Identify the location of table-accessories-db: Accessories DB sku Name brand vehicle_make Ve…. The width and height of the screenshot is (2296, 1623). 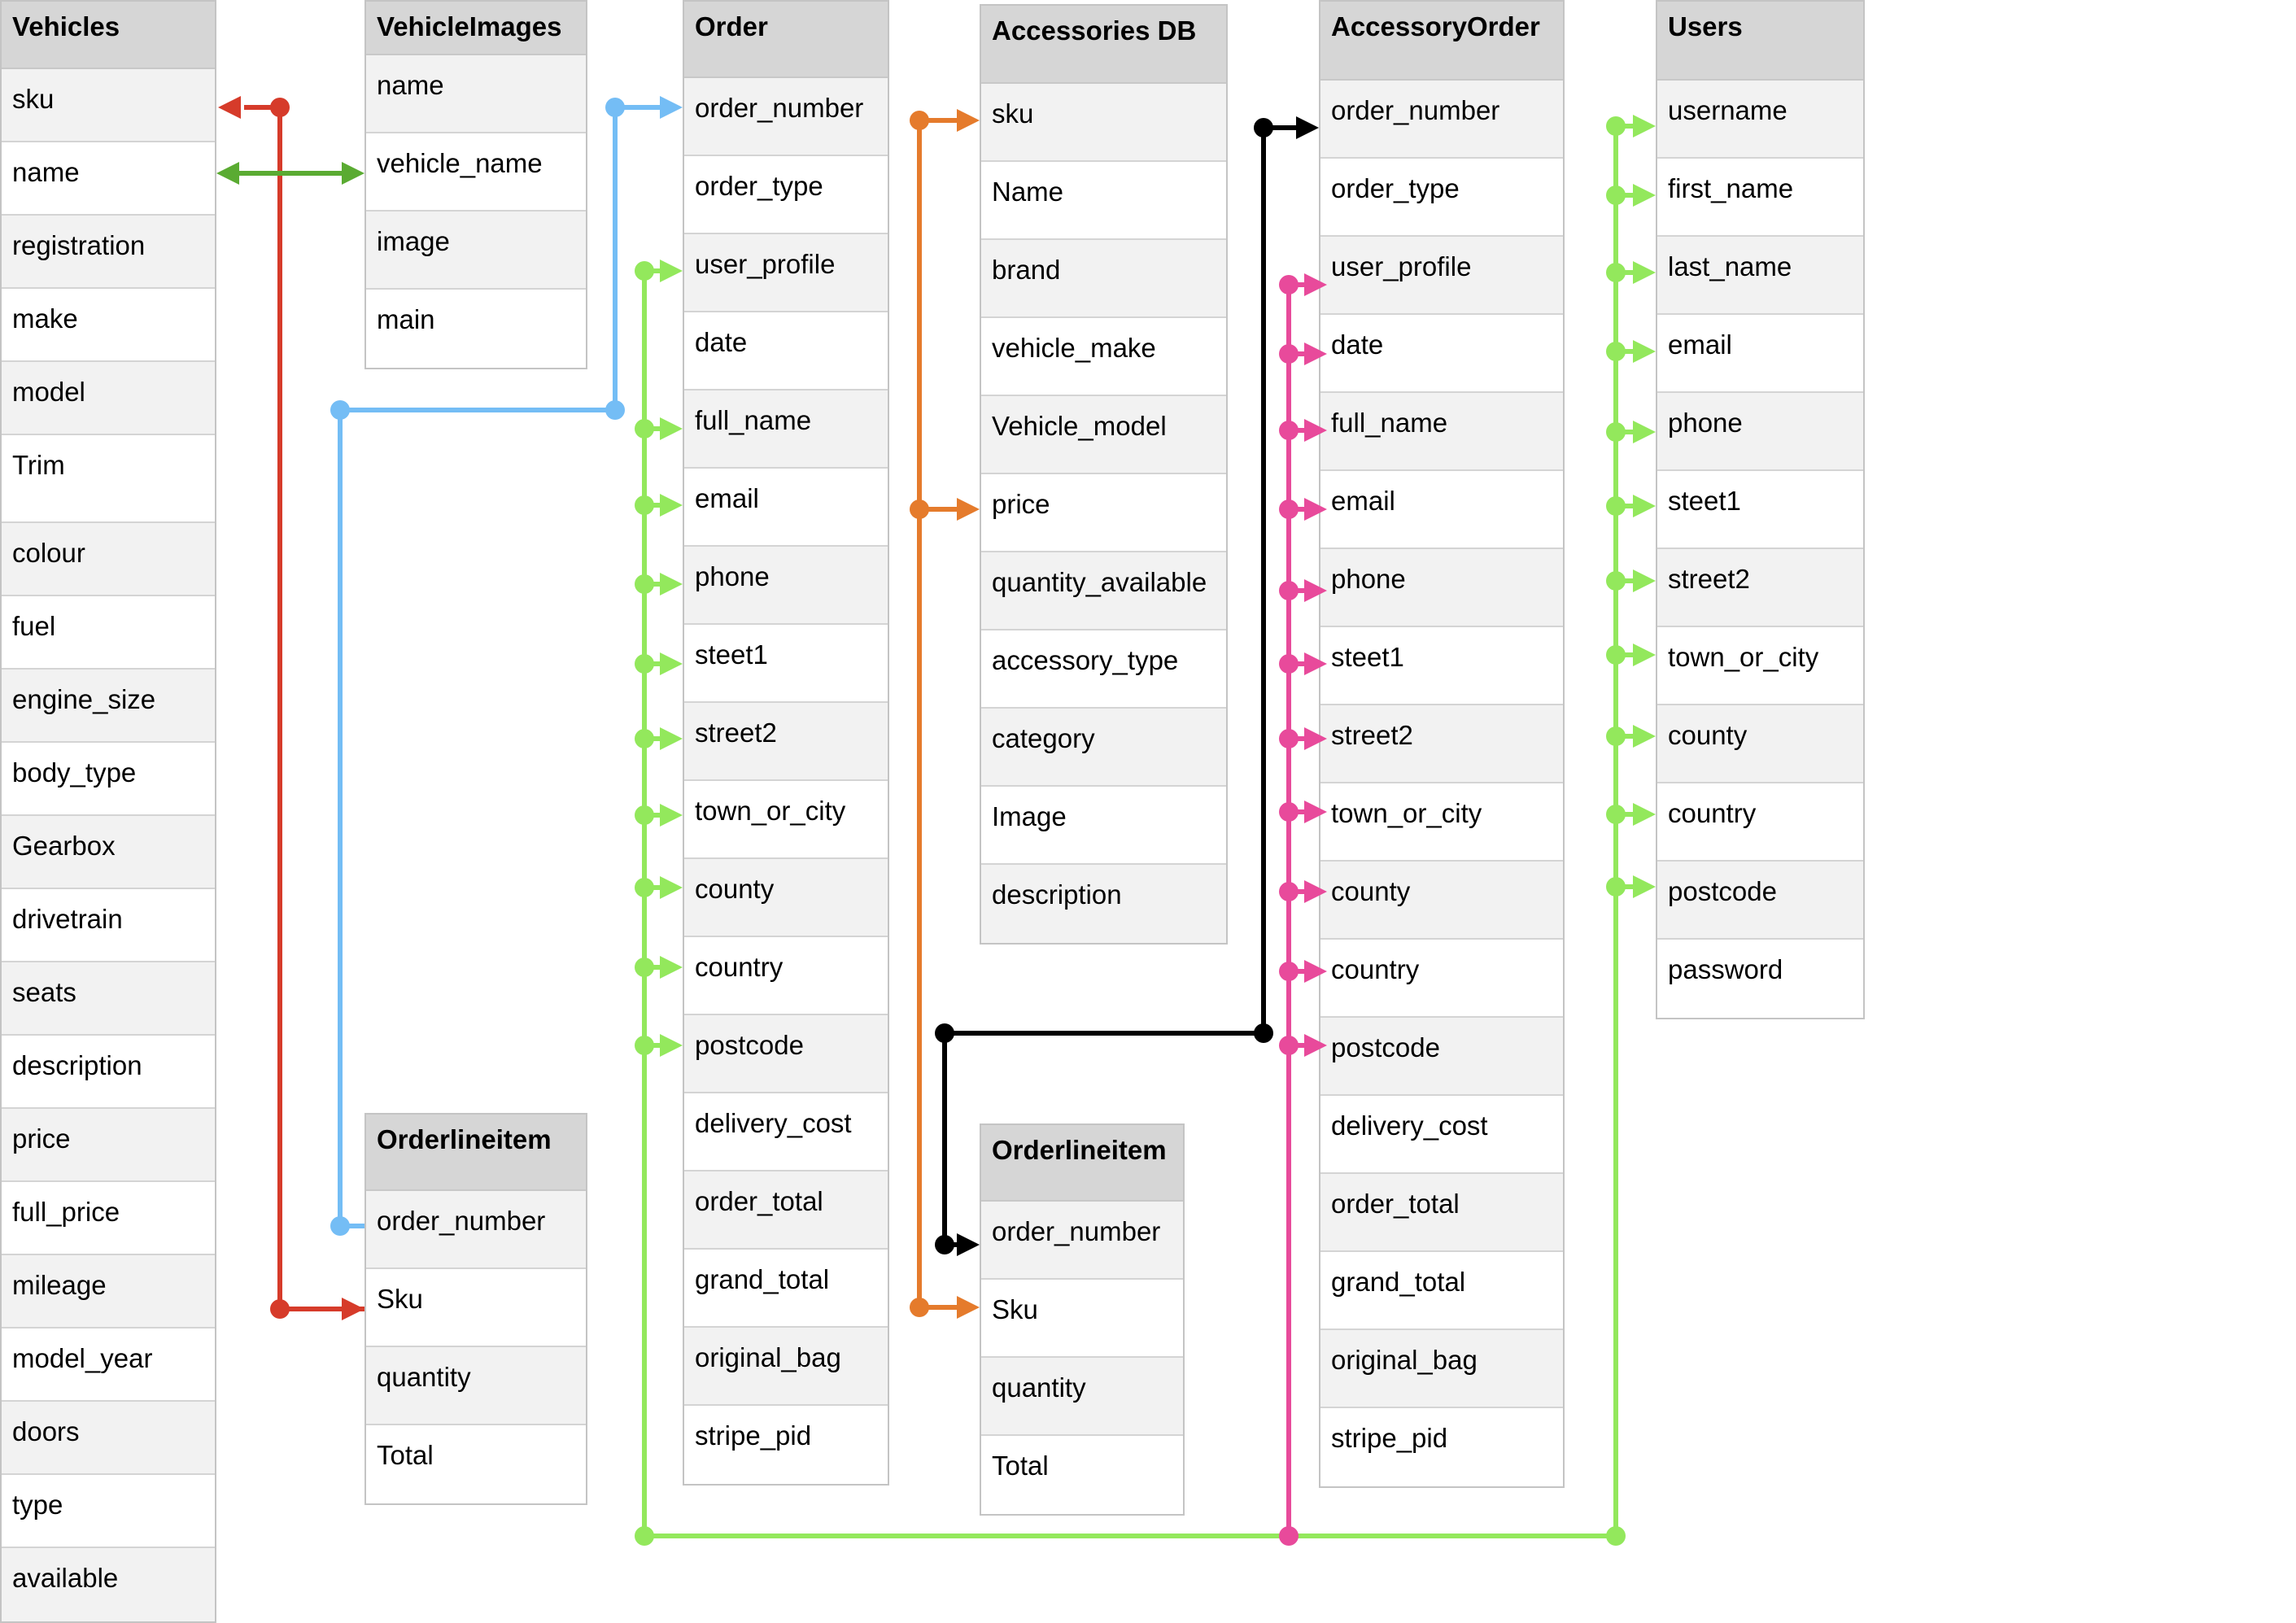
(1104, 474).